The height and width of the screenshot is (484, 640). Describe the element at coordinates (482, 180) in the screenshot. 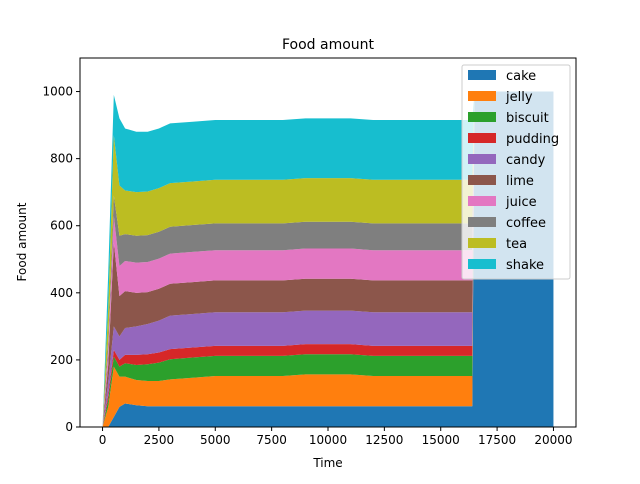

I see `legend-swatch-lime` at that location.